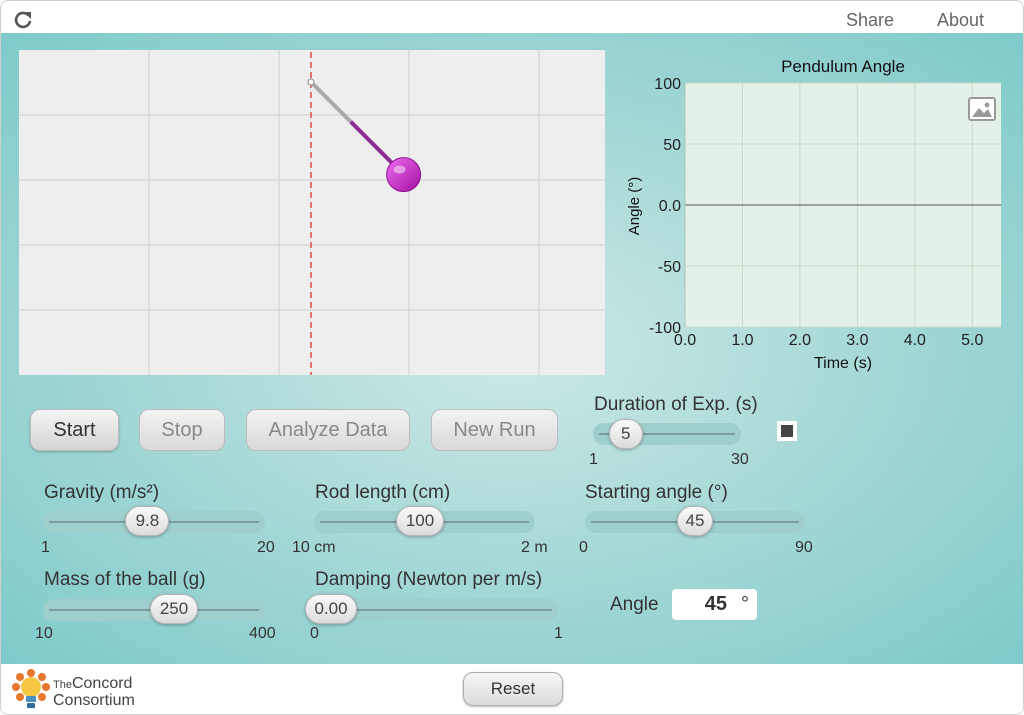 The width and height of the screenshot is (1024, 715). What do you see at coordinates (982, 109) in the screenshot?
I see `image-icon` at bounding box center [982, 109].